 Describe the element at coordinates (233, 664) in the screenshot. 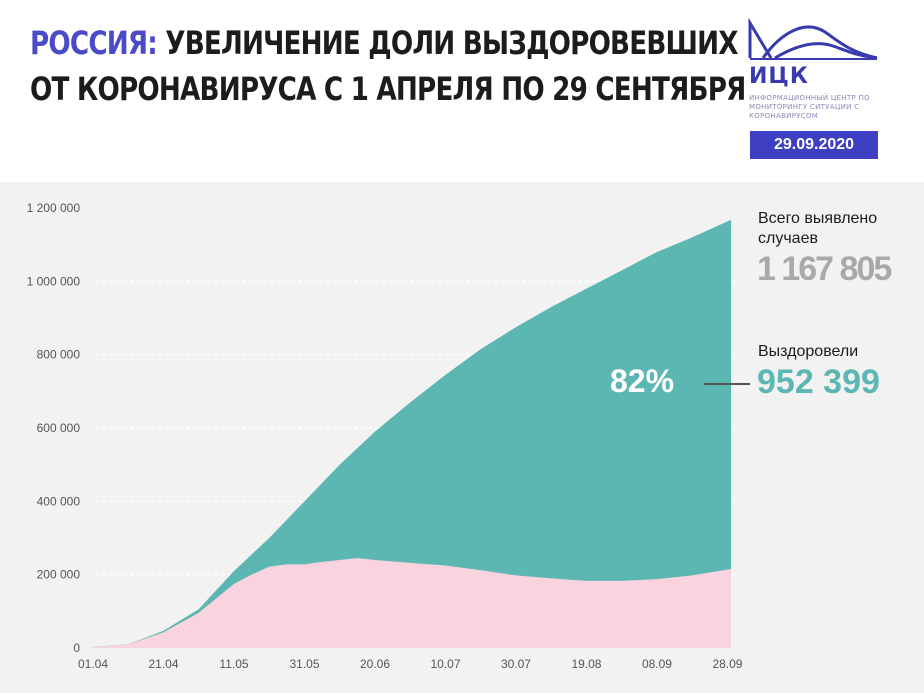

I see `x-tick-label: 11.05` at that location.